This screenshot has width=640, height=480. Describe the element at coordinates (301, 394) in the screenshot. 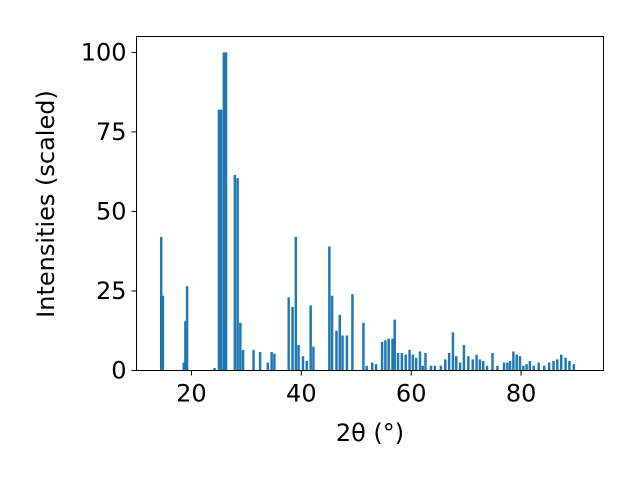

I see `x-tick-label: 40` at that location.